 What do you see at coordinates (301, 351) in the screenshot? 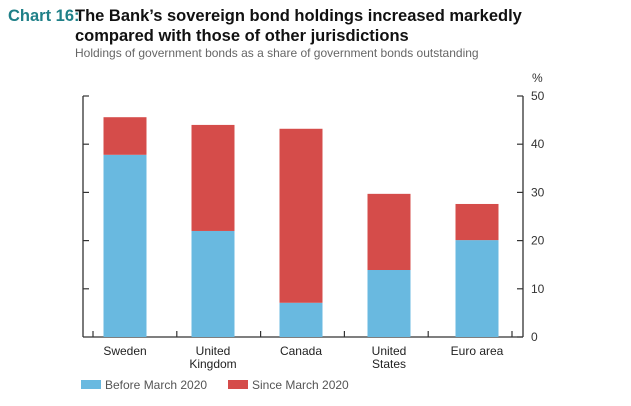
I see `x-category-label: Canada` at bounding box center [301, 351].